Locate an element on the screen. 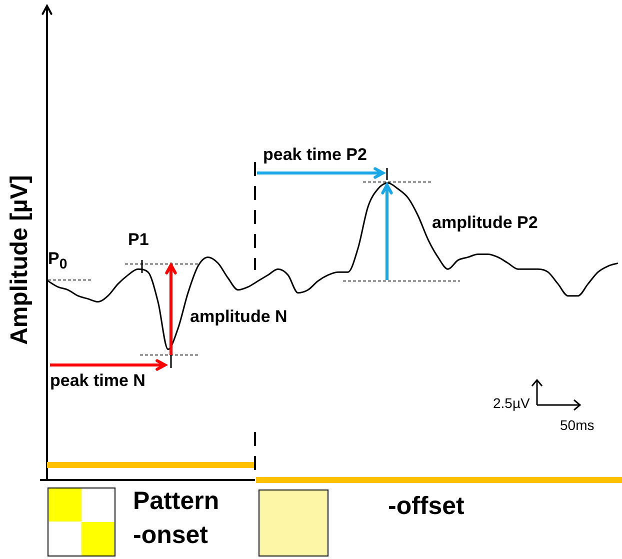 This screenshot has width=622, height=559. annotation: P$_{0}$ is located at coordinates (58, 261).